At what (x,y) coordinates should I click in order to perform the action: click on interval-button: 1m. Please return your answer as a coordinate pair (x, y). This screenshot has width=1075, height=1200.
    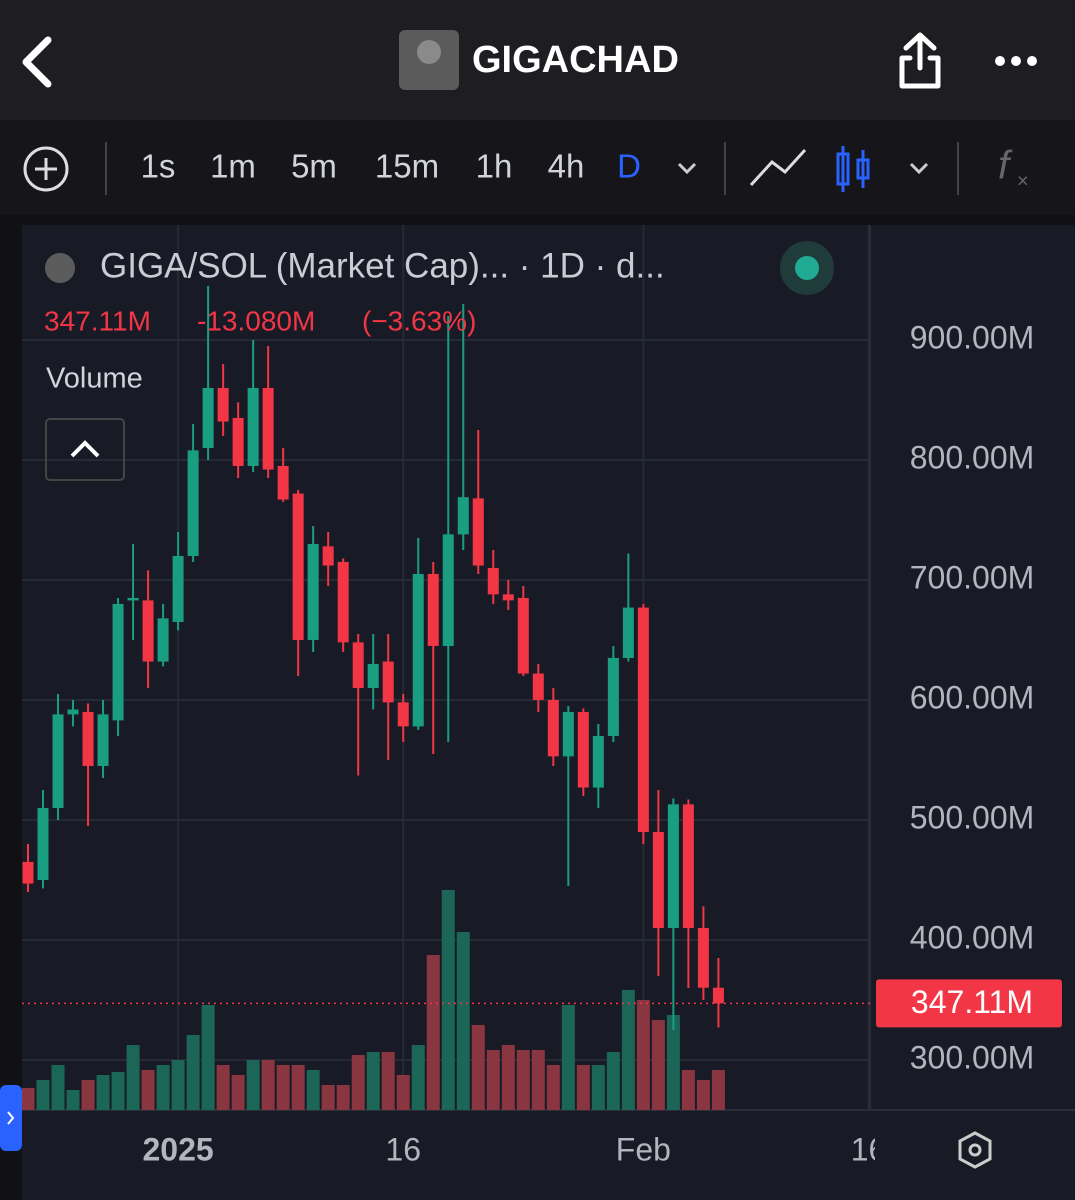
    Looking at the image, I should click on (233, 166).